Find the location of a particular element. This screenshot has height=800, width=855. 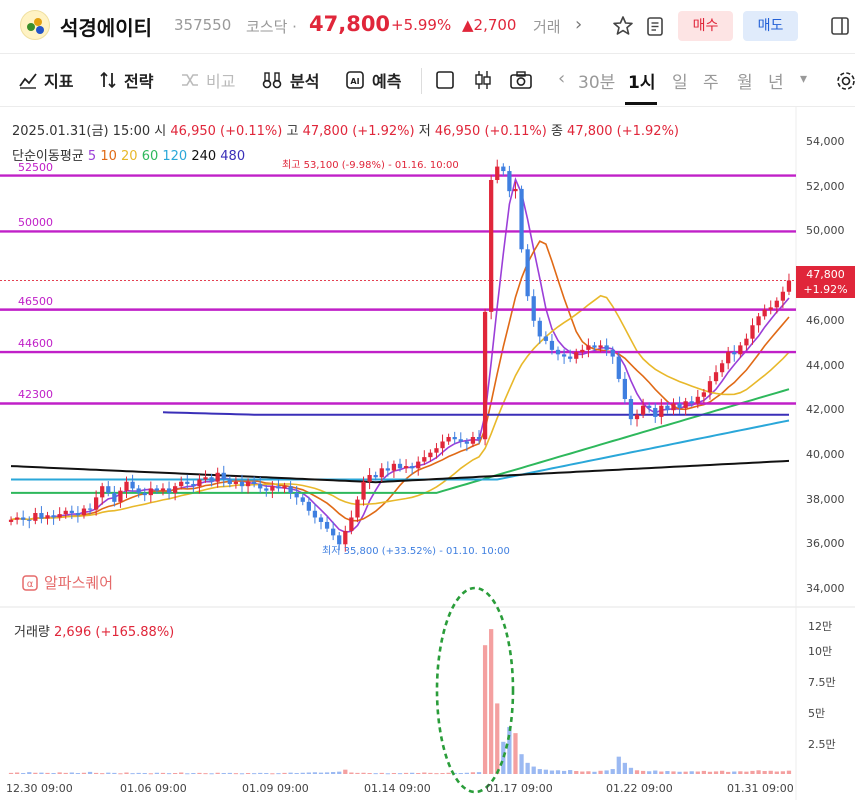

square-icon is located at coordinates (445, 80).